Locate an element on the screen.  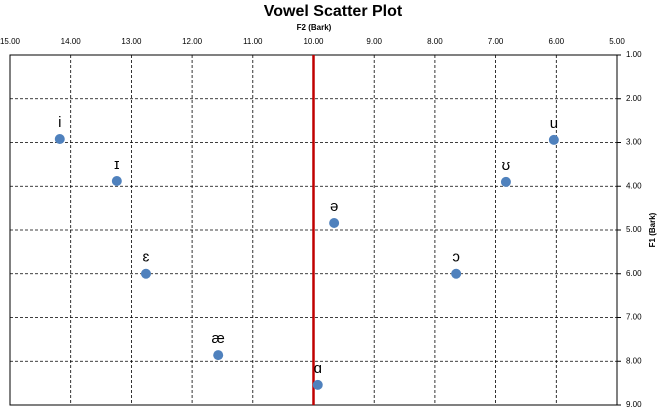
x-tick-label: 8.00 is located at coordinates (435, 41).